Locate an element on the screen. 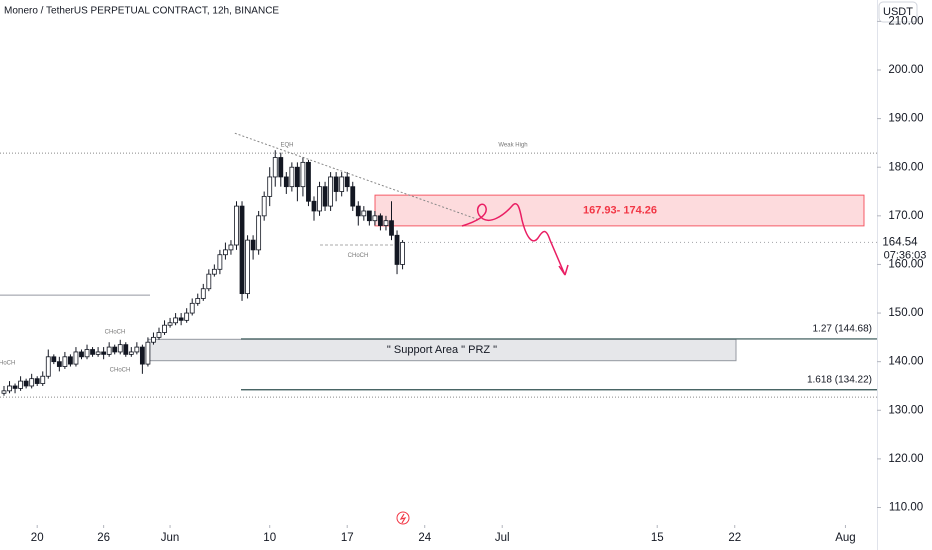  y-tick-label: 140.00 is located at coordinates (905, 362).